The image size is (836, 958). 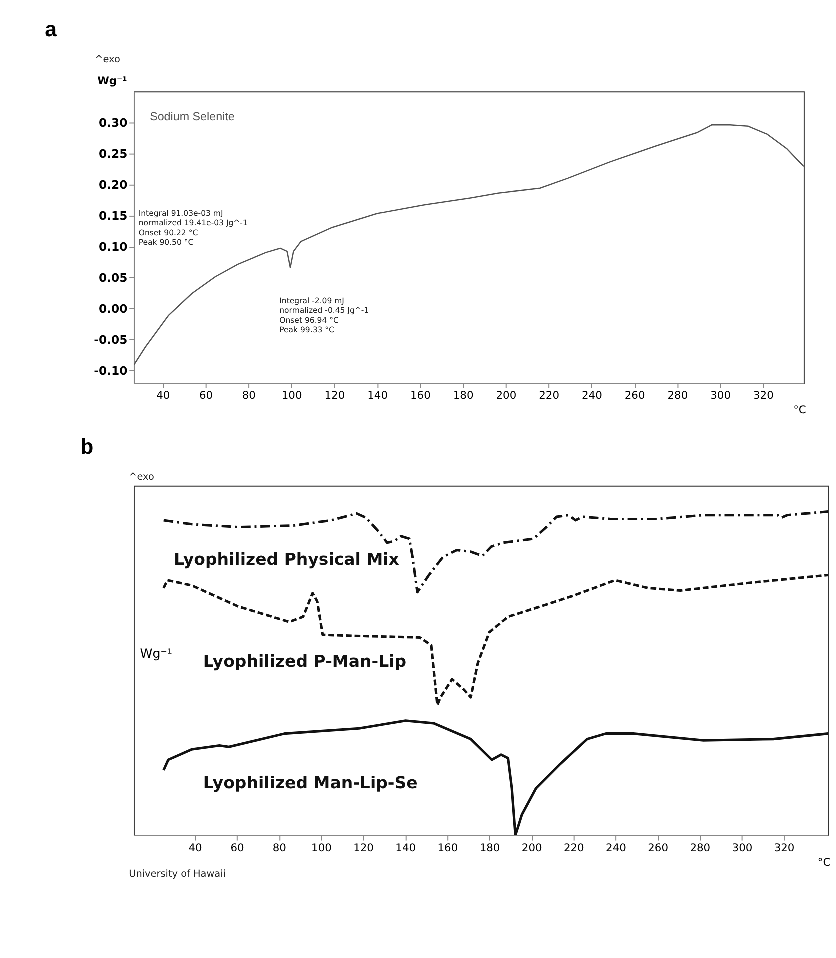 What do you see at coordinates (113, 185) in the screenshot?
I see `y-tick-label: 0.20` at bounding box center [113, 185].